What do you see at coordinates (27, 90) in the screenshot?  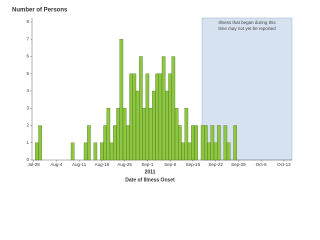 I see `y-tick-label: 4` at bounding box center [27, 90].